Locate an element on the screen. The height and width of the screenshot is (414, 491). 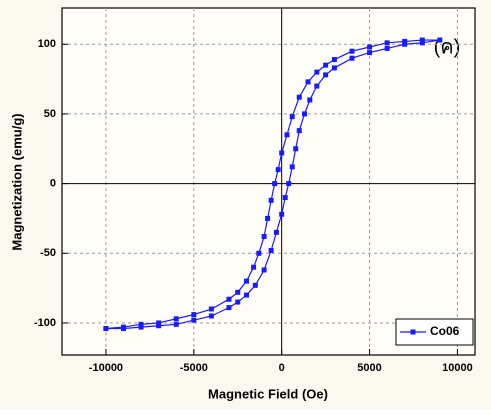
y-tick-label: 100 is located at coordinates (47, 44).